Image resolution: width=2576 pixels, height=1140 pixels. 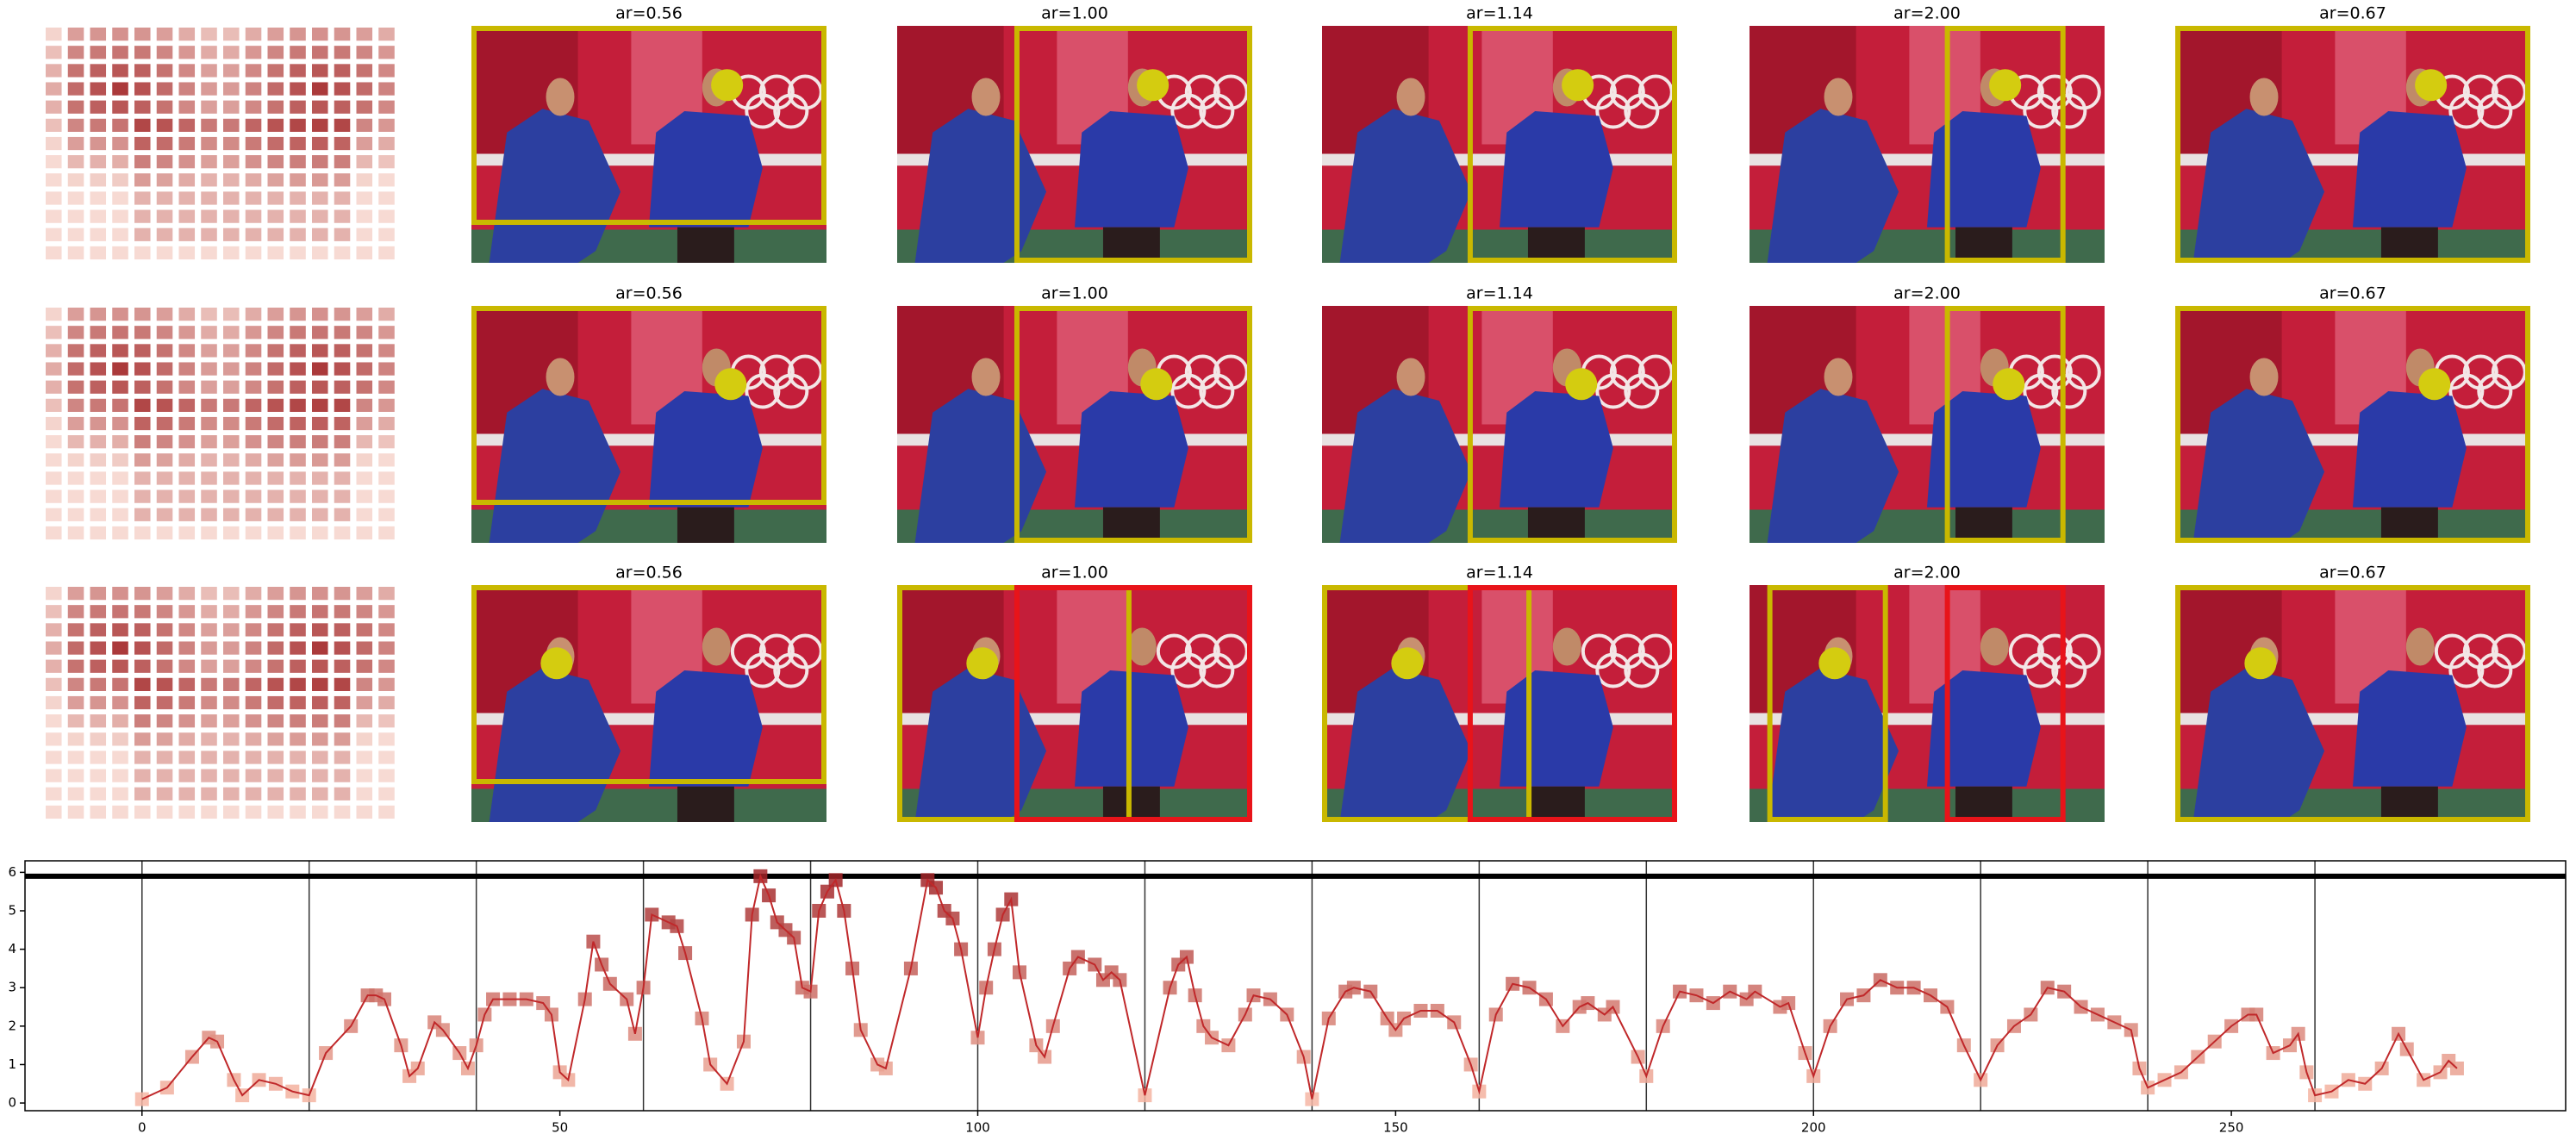 What do you see at coordinates (1927, 133) in the screenshot?
I see `photo-panel: ar=2.00` at bounding box center [1927, 133].